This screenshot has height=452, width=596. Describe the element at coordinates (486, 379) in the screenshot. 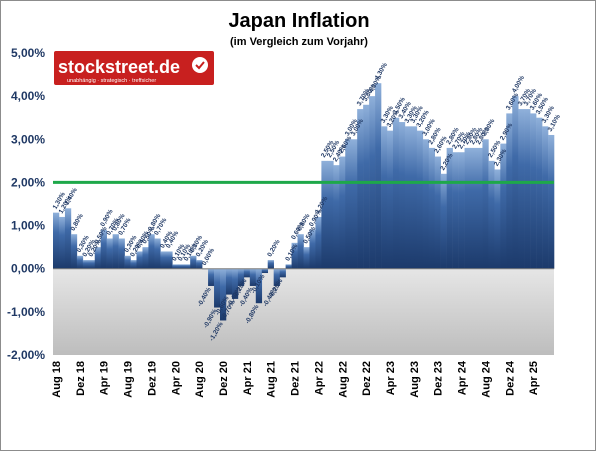

I see `x-tick-label: Aug 24` at that location.